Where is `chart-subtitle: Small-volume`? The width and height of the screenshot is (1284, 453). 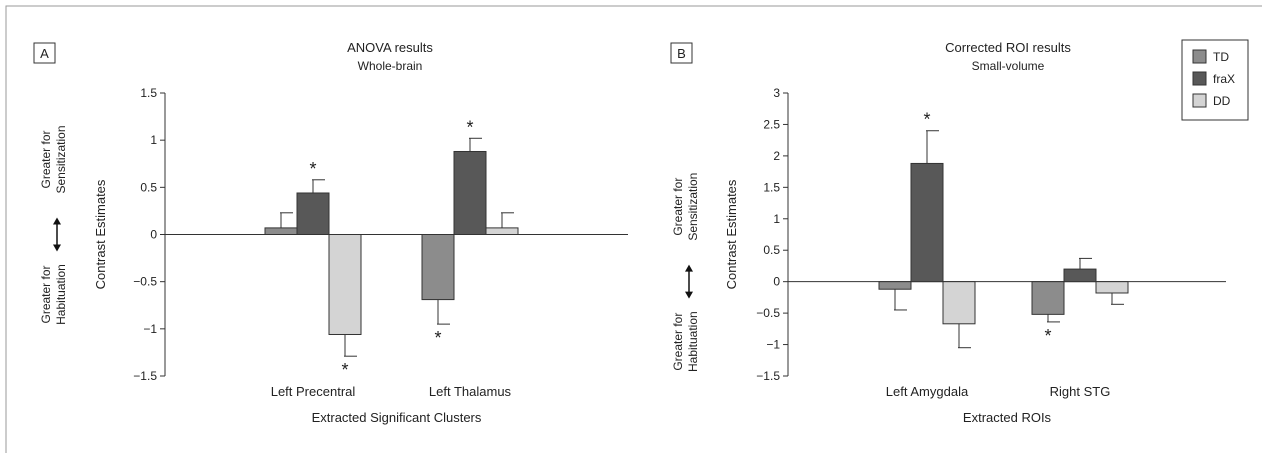 chart-subtitle: Small-volume is located at coordinates (1008, 66).